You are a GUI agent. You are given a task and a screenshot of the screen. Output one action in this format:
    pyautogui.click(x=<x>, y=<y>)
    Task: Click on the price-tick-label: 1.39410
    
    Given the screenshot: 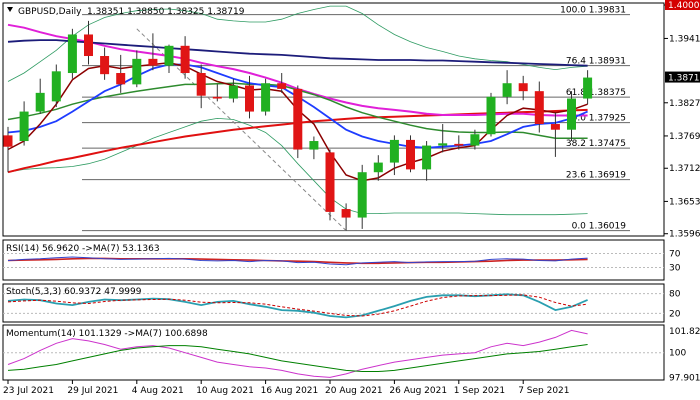 What is the action you would take?
    pyautogui.click(x=684, y=39)
    